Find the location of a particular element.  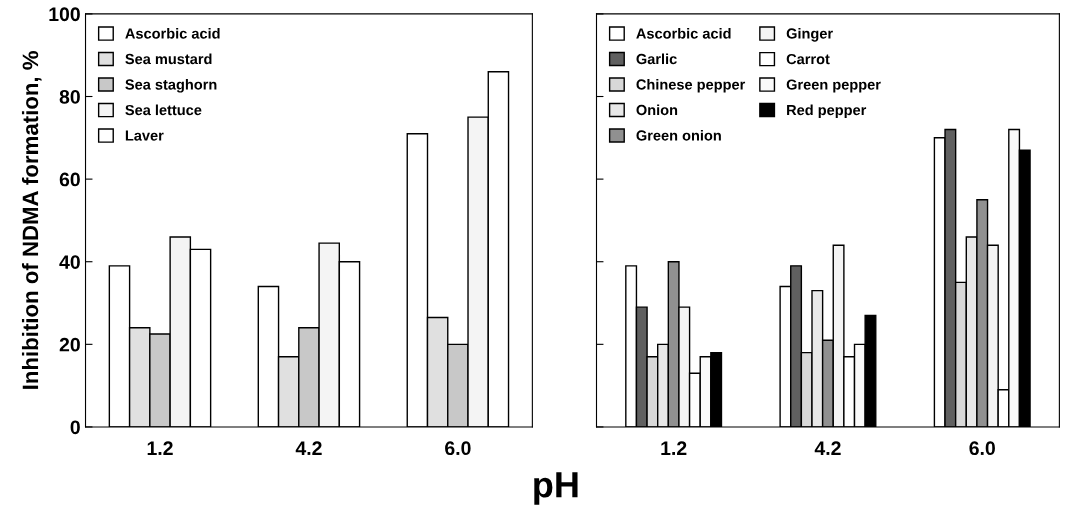

y-tick-label: 80 is located at coordinates (69, 96).